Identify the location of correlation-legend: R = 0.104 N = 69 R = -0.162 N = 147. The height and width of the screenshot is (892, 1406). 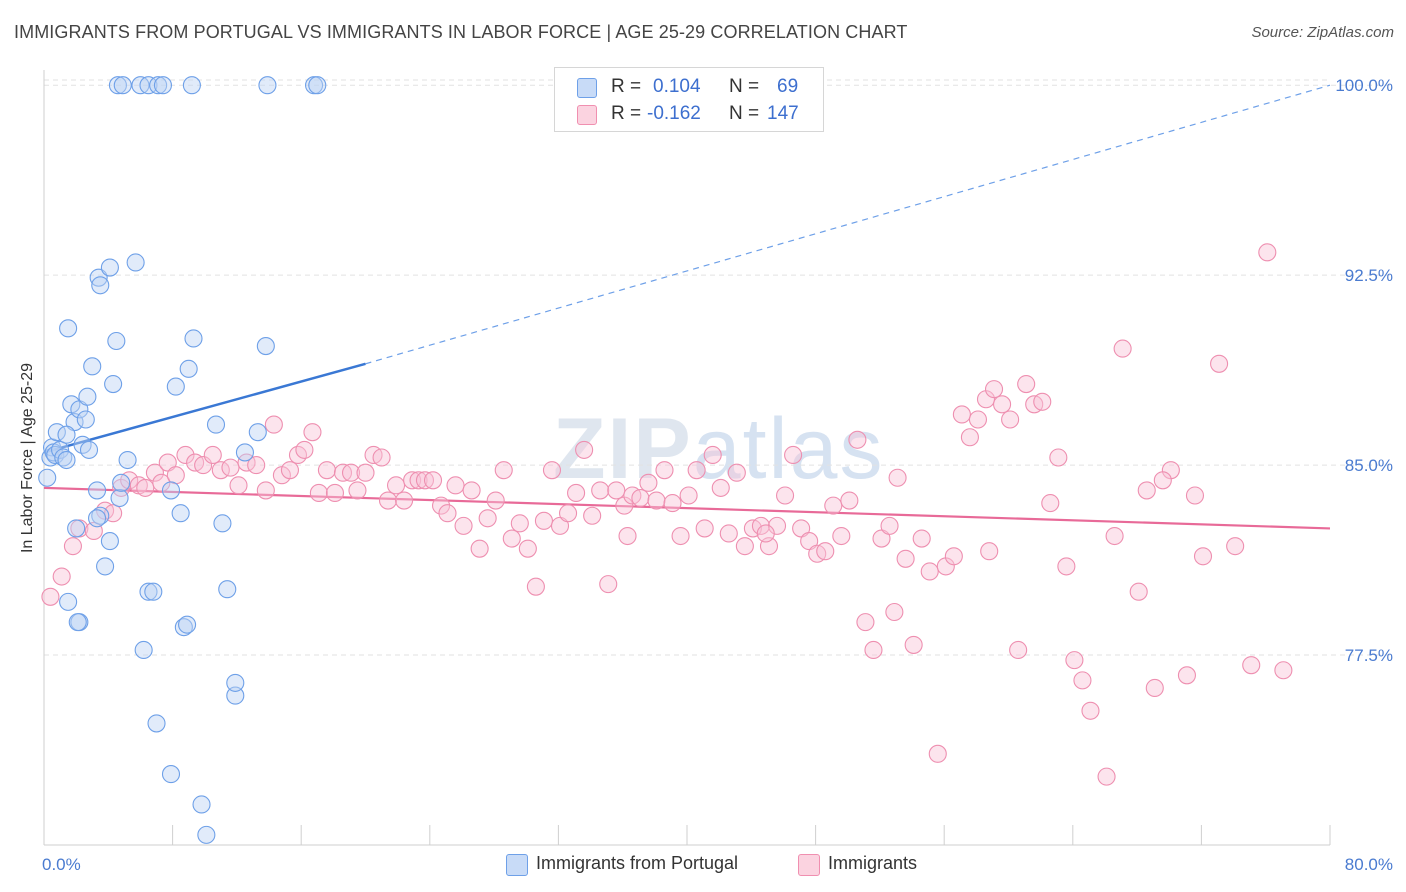
(689, 99).